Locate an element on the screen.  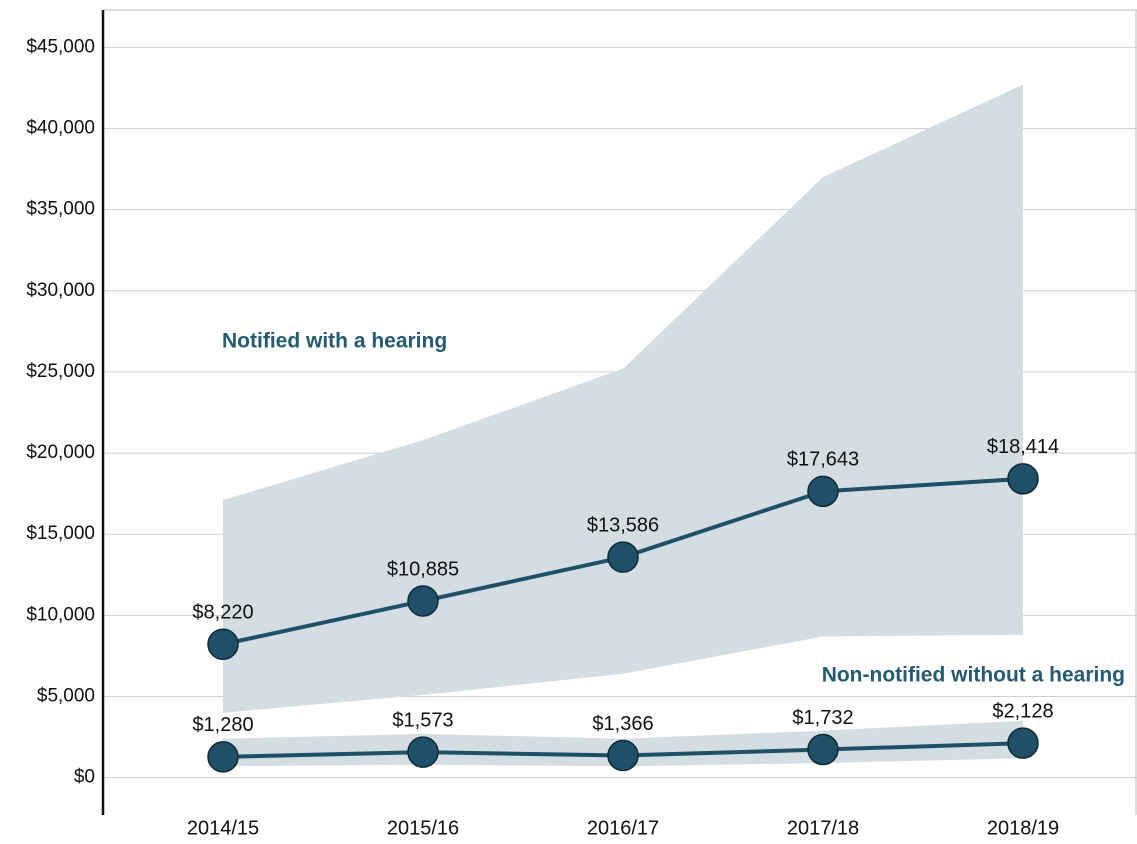
series-label: Notified with a hearing is located at coordinates (334, 341).